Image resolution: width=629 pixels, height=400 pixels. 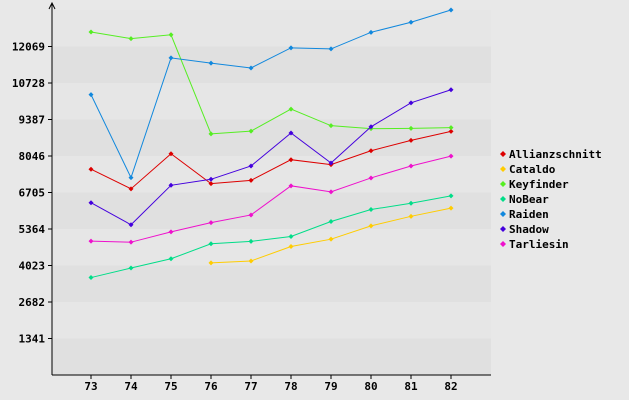 What do you see at coordinates (131, 386) in the screenshot?
I see `x-tick-label: 74` at bounding box center [131, 386].